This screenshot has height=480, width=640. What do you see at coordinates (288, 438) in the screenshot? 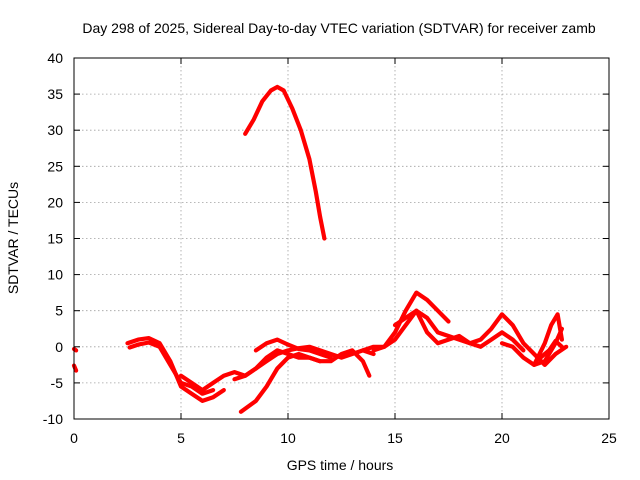
I see `x-tick-label: 10` at bounding box center [288, 438].